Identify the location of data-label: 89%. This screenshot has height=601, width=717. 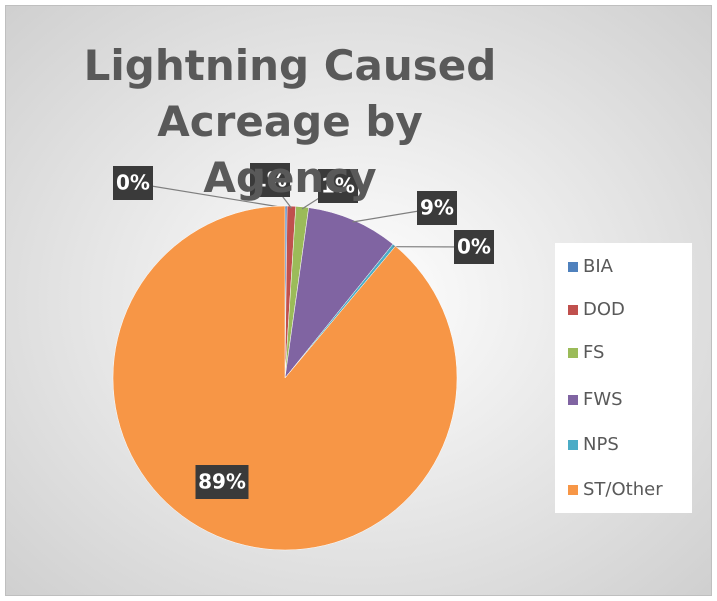
(222, 482).